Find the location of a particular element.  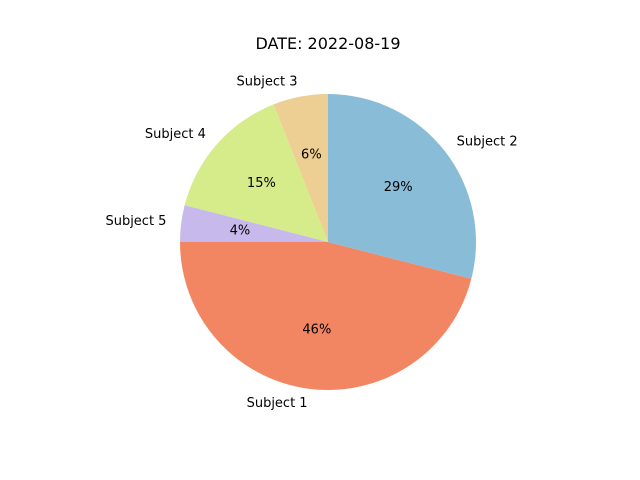

category-label-subject-4: Subject 4 is located at coordinates (175, 134).